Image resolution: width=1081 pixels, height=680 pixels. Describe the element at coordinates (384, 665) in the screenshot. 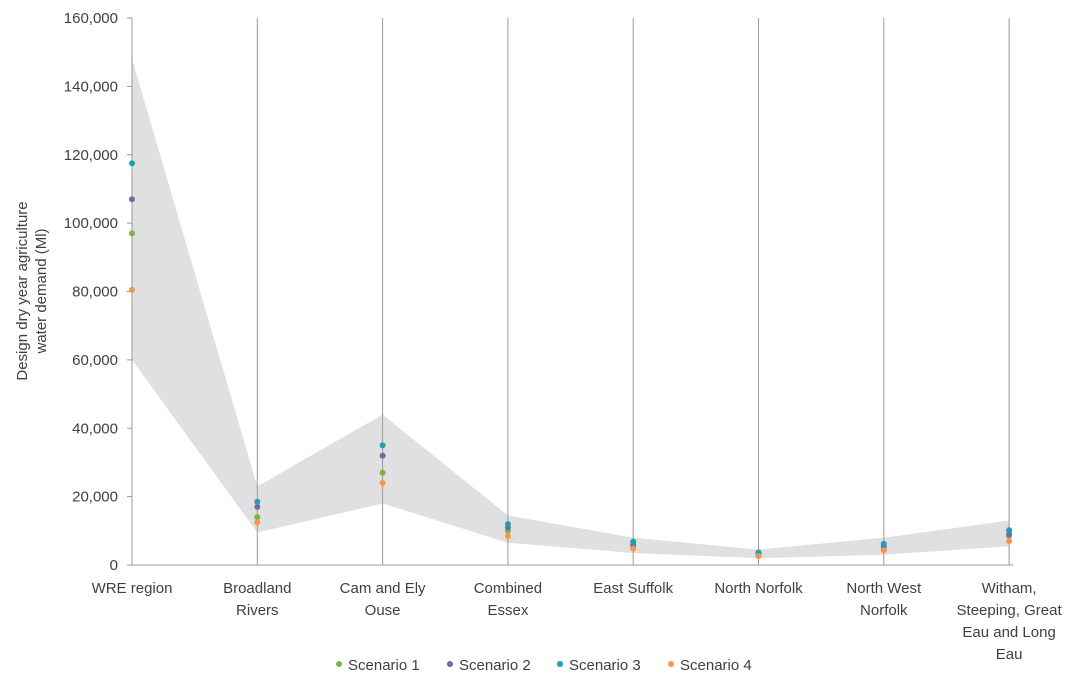

I see `legend-label: Scenario 1` at that location.